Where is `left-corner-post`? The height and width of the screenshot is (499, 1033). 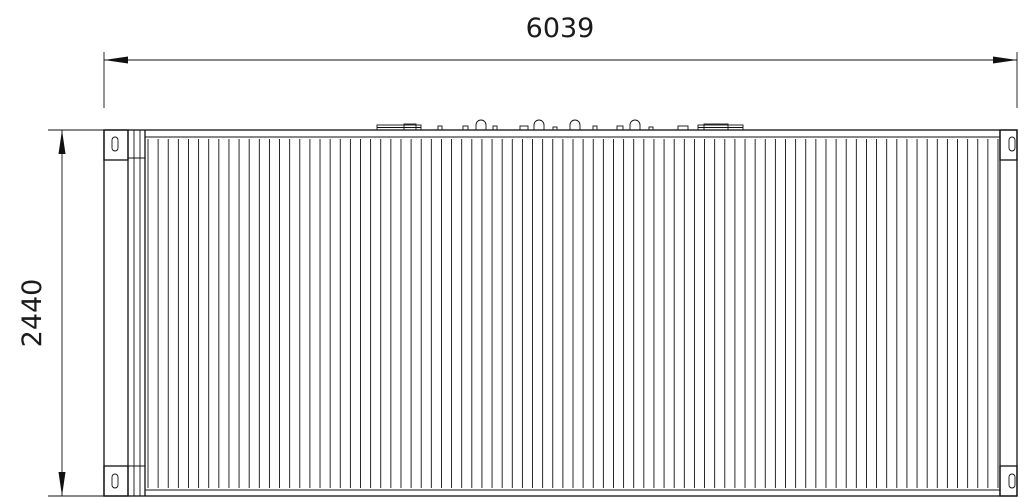
left-corner-post is located at coordinates (136, 313).